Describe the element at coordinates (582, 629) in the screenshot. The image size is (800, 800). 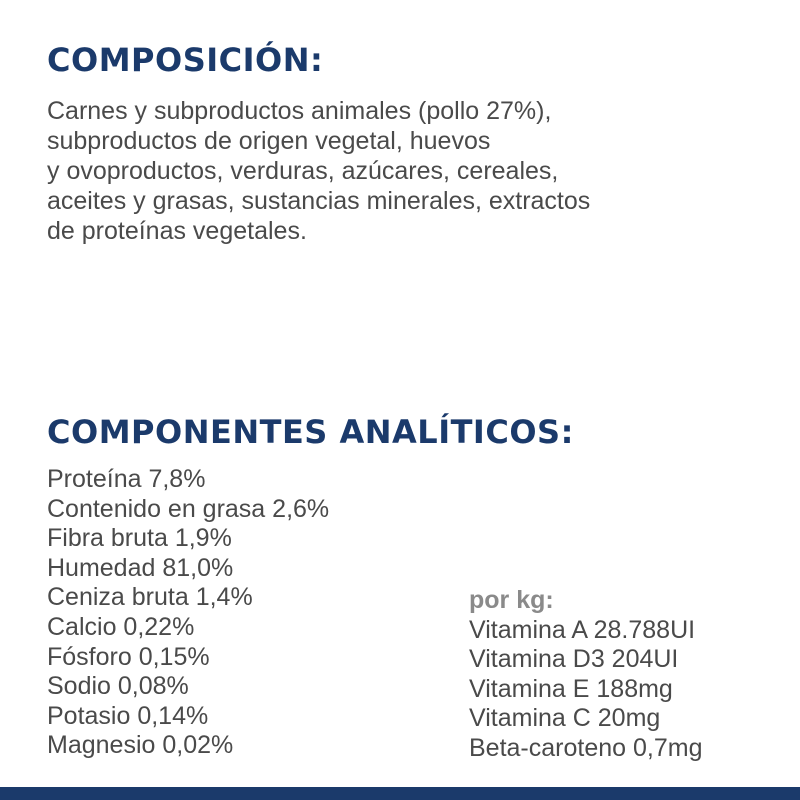
I see `vitamin-item-a: Vitamina A 28.788UI` at that location.